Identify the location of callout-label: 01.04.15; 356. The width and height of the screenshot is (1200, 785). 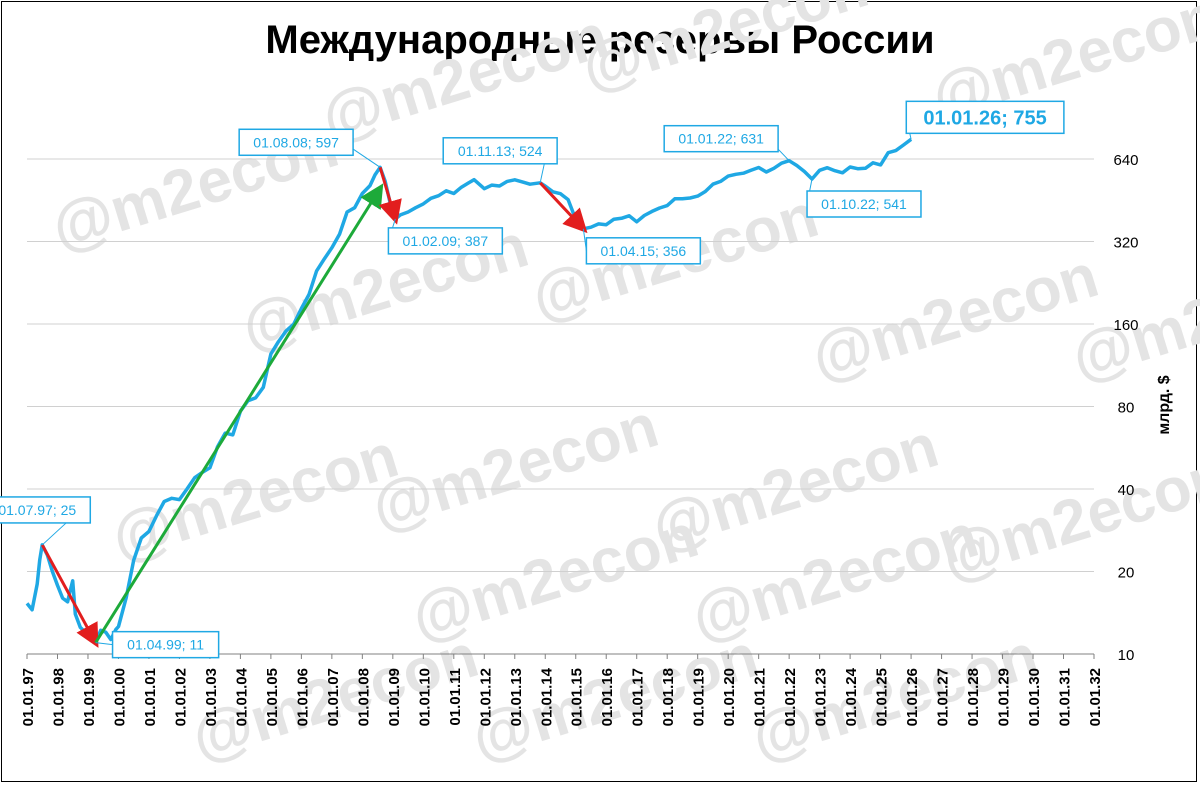
(644, 251).